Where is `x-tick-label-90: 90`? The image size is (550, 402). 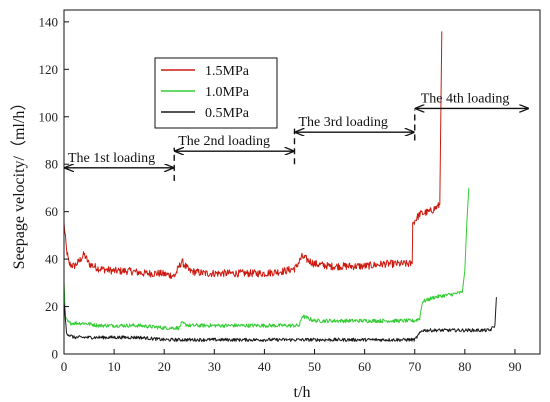
x-tick-label-90: 90 is located at coordinates (514, 366).